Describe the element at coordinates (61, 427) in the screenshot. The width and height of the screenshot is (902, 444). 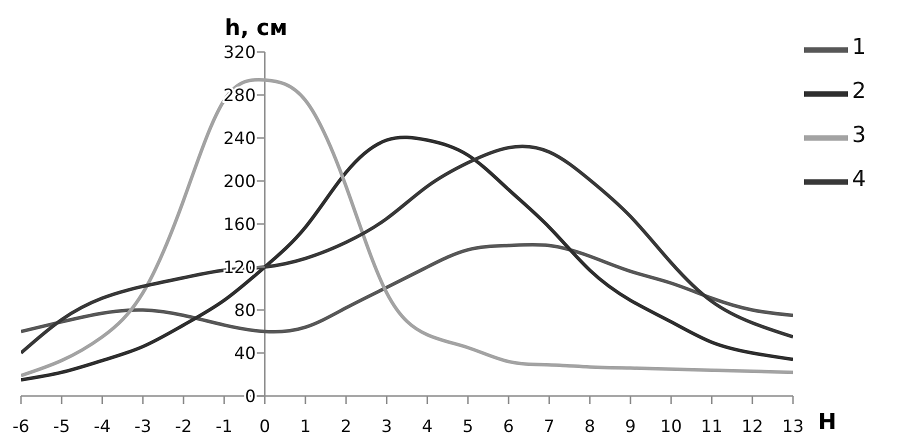
I see `x-tick-label: -5` at that location.